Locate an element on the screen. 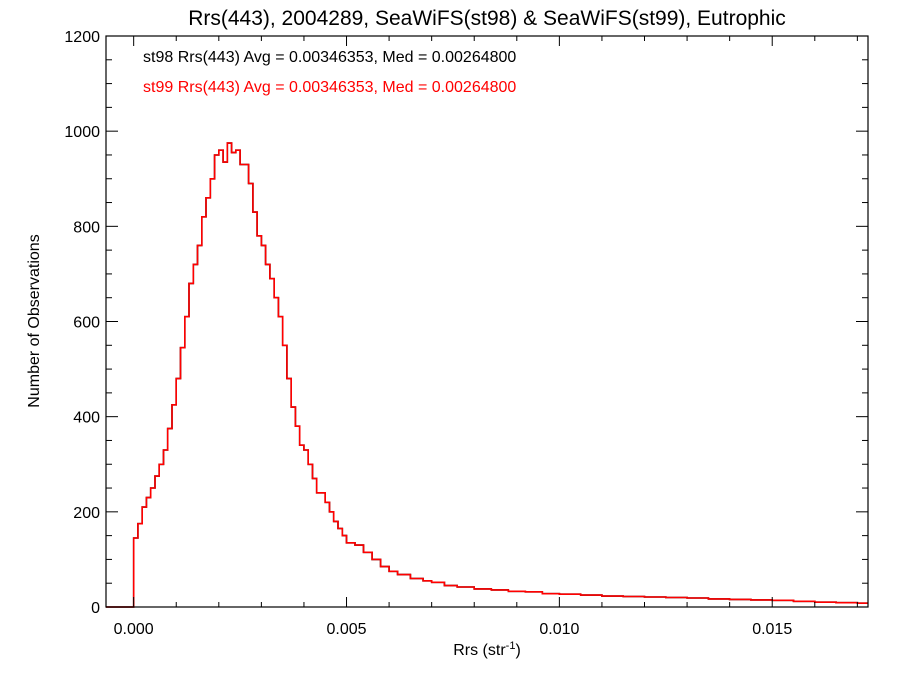  y-tick-label: 1000 is located at coordinates (82, 132).